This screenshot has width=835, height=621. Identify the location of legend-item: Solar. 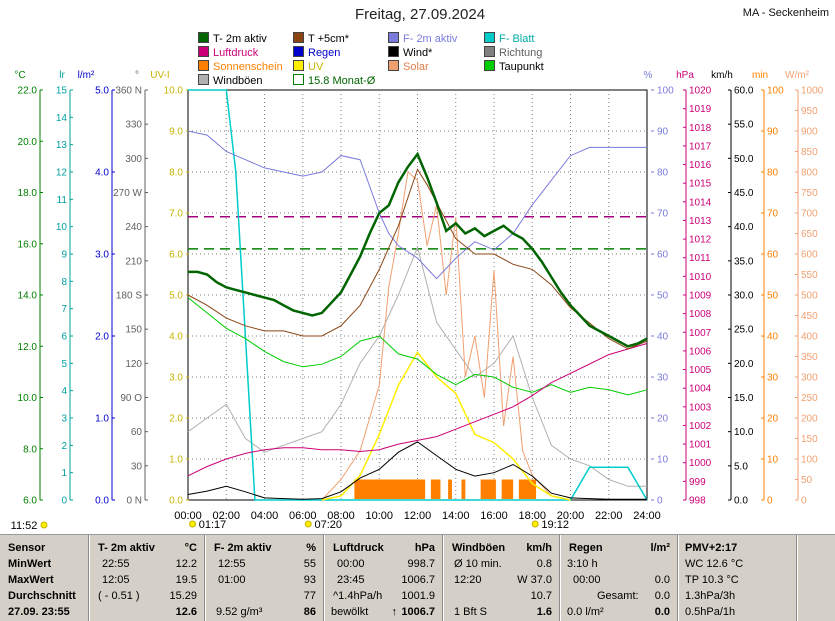
(408, 66).